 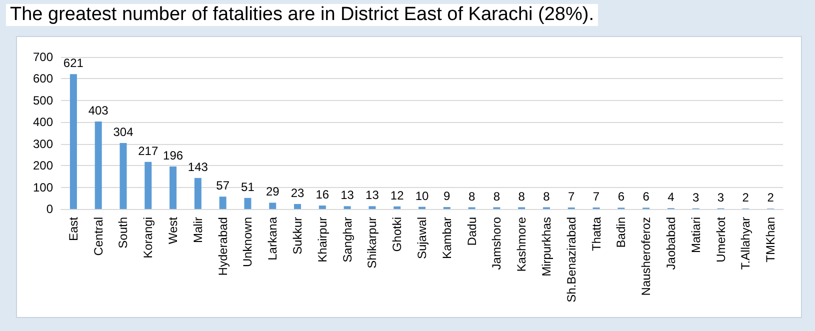 I want to click on x-tick-label: Matiari, so click(x=695, y=235).